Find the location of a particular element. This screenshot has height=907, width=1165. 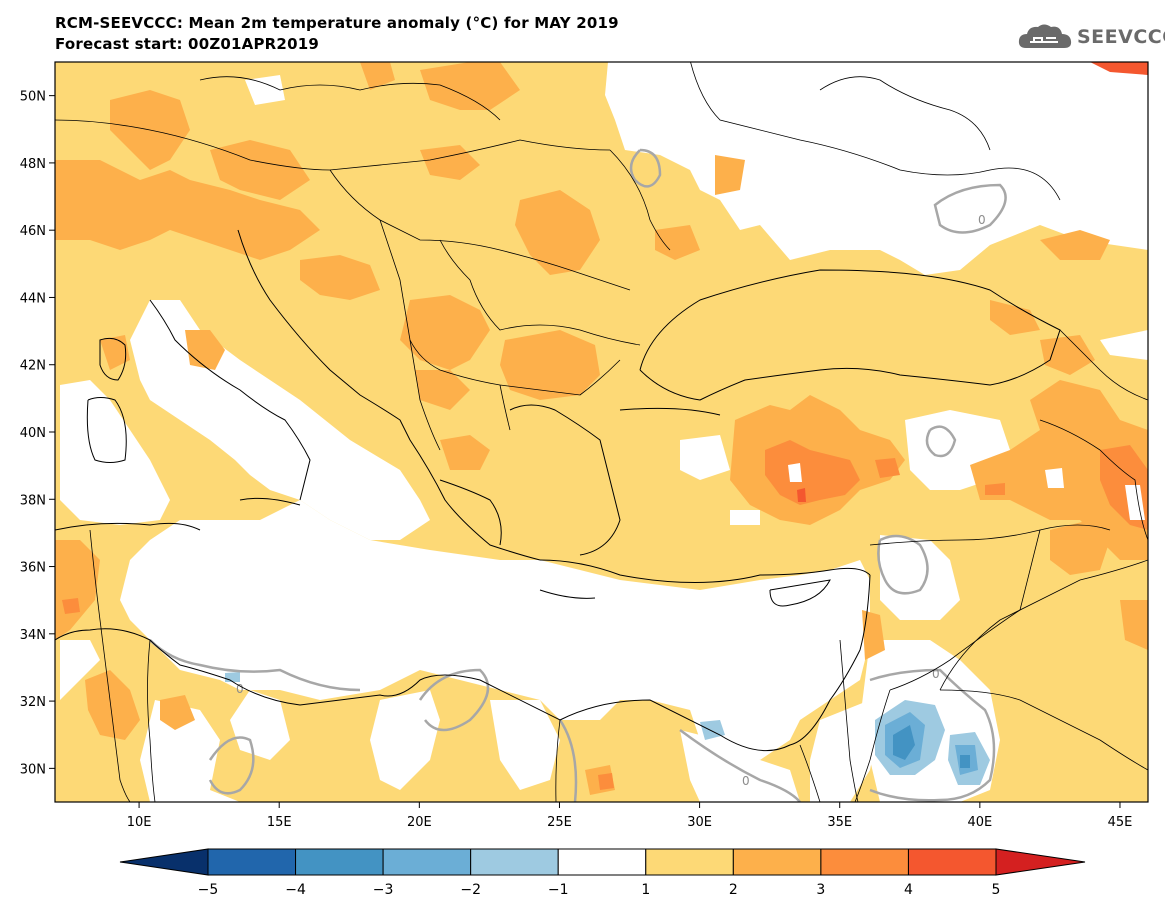

seevccc-logo: SEEVCCC is located at coordinates (1091, 37).